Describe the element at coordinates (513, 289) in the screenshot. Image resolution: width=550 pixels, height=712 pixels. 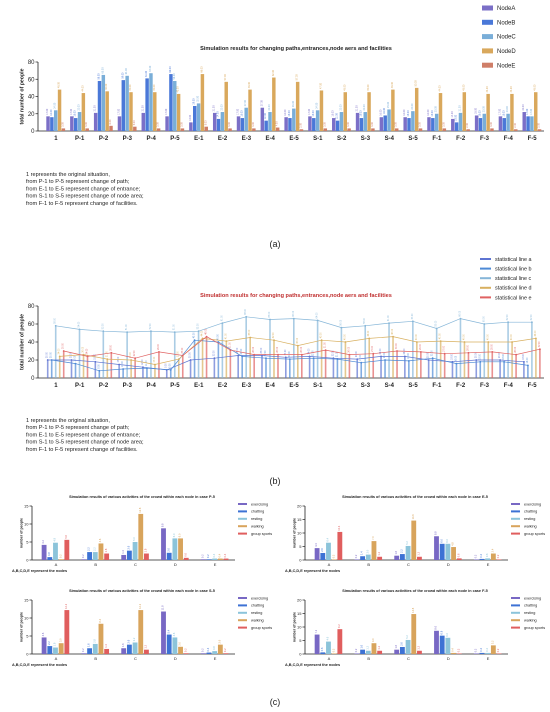
I see `legend-entry: statistical line d` at that location.